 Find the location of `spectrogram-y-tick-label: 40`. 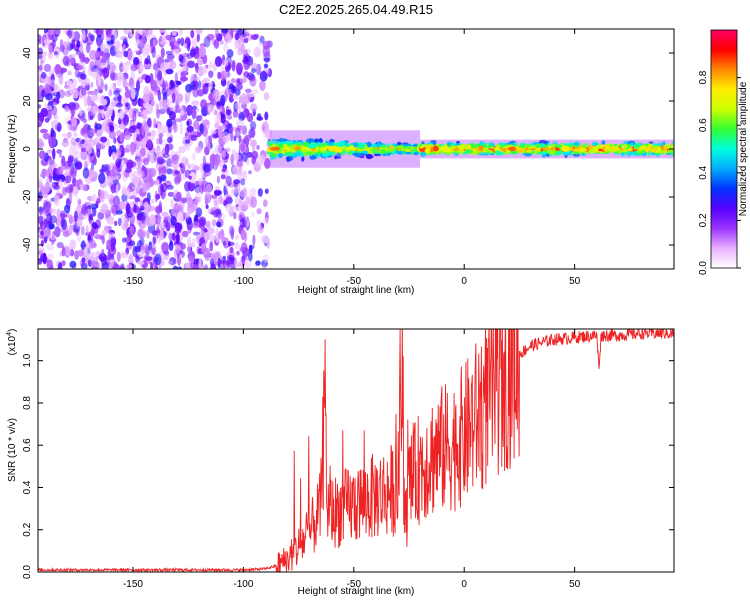

spectrogram-y-tick-label: 40 is located at coordinates (27, 53).